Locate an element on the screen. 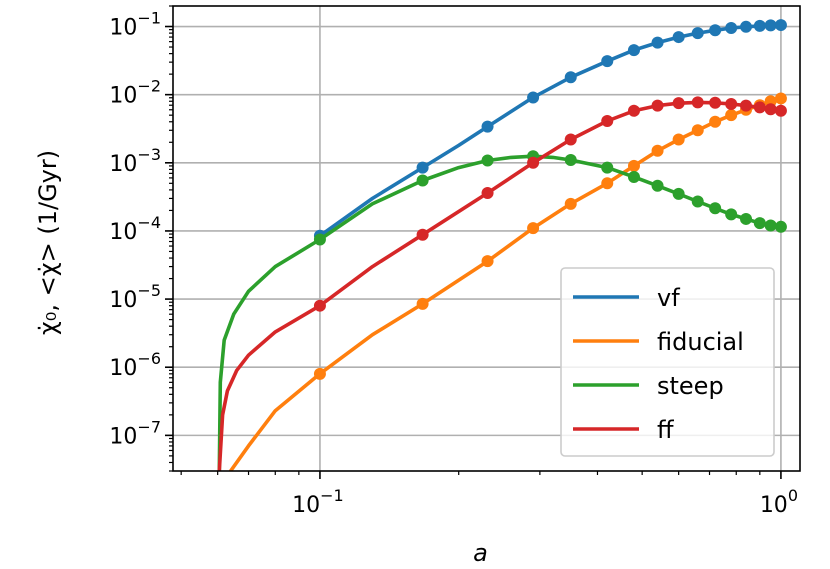 The image size is (830, 569). legend-label-ff: ff is located at coordinates (665, 430).